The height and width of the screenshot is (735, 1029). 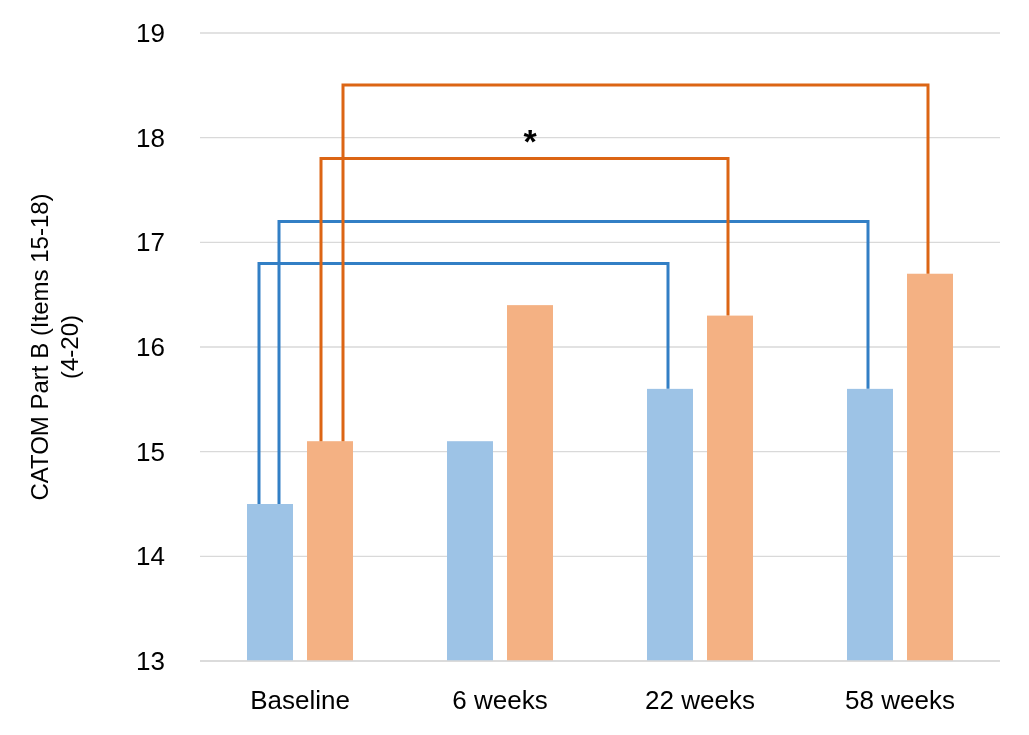 What do you see at coordinates (700, 700) in the screenshot?
I see `x-tick-label: 22 weeks` at bounding box center [700, 700].